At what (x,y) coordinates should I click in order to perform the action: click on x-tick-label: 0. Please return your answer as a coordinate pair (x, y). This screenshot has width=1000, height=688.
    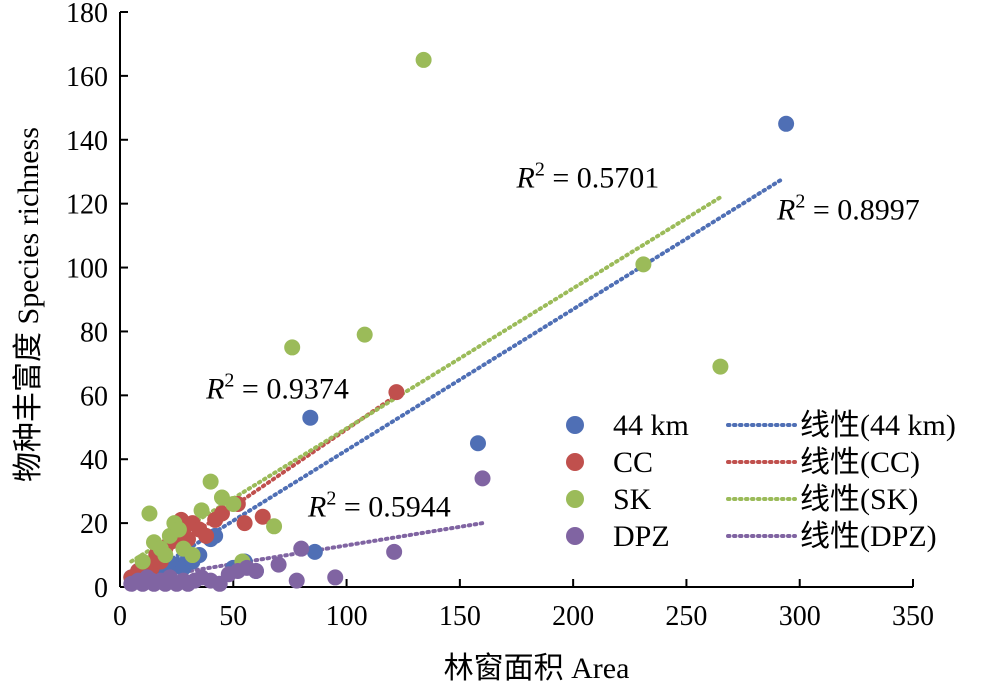
    Looking at the image, I should click on (120, 616).